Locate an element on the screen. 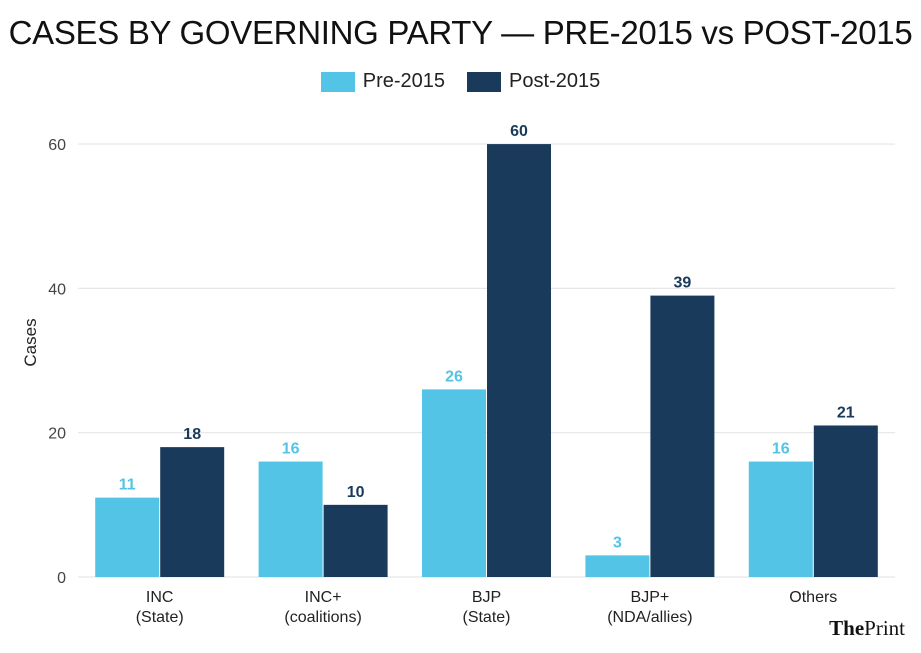 Image resolution: width=921 pixels, height=653 pixels. x-tick-label-0-0: INC is located at coordinates (160, 597).